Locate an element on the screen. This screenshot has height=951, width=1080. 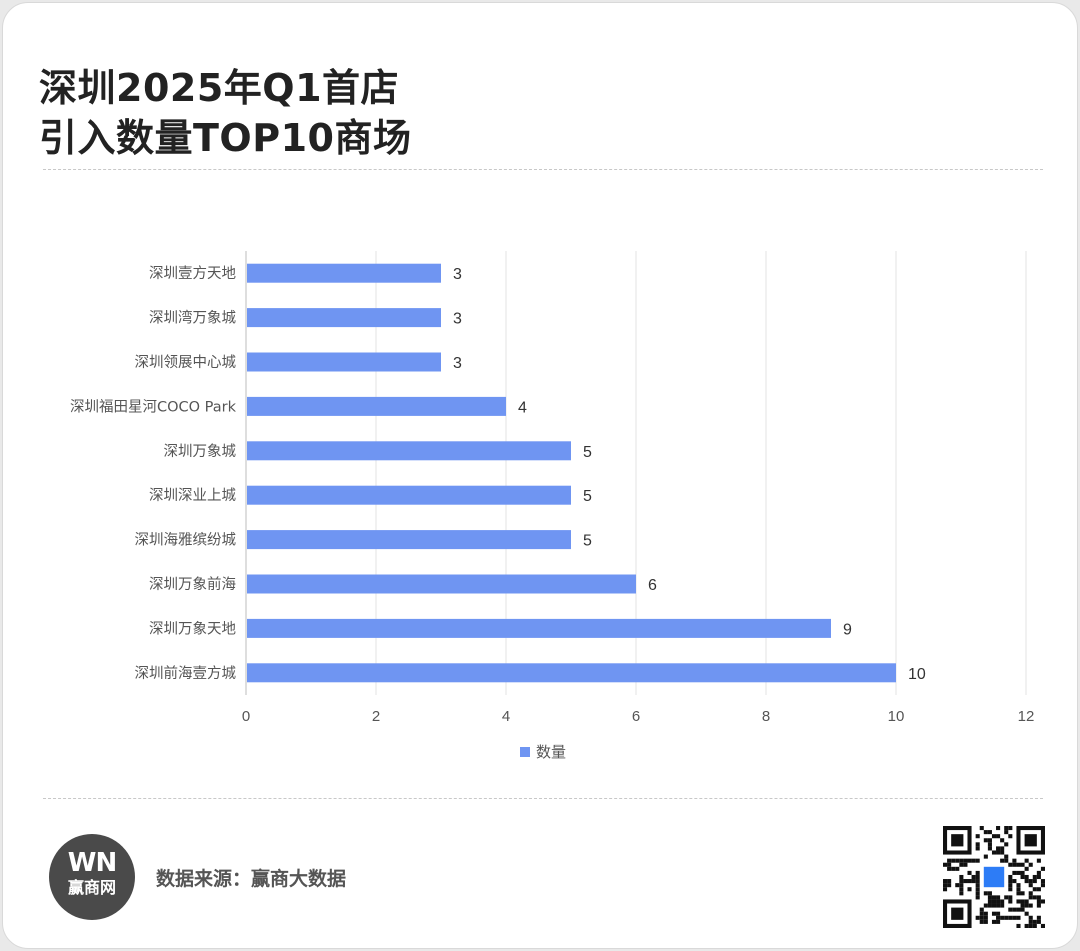
legend-swatch is located at coordinates (525, 752).